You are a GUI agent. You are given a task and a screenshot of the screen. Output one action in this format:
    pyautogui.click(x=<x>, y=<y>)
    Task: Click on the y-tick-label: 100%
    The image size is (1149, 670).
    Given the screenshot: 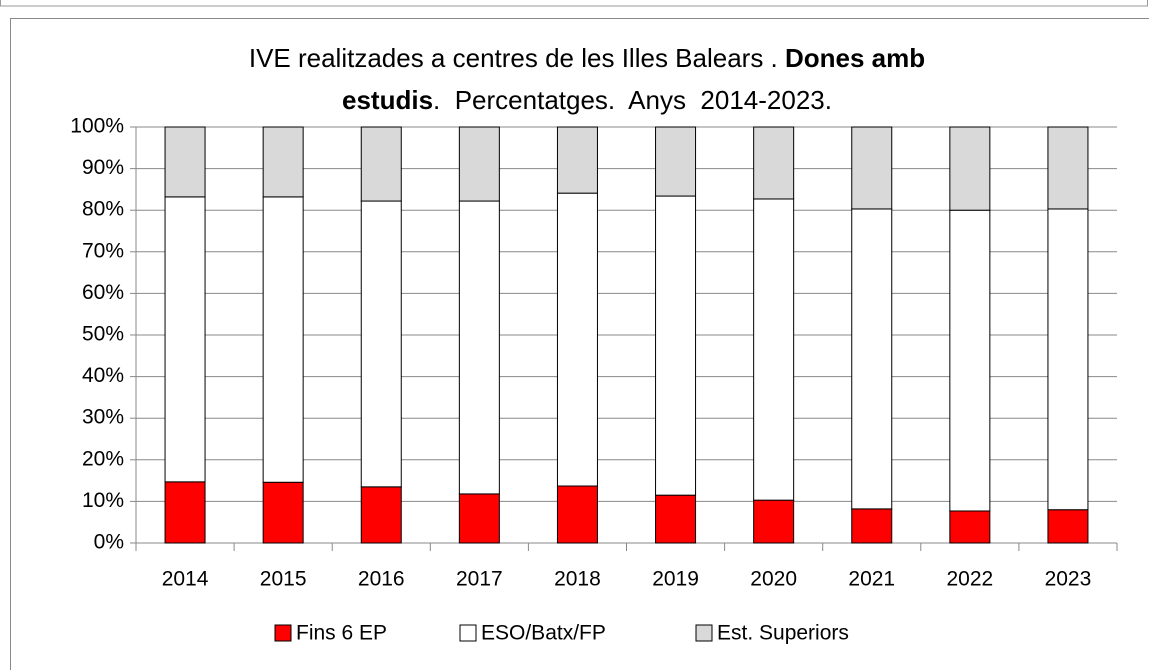 What is the action you would take?
    pyautogui.click(x=97, y=126)
    